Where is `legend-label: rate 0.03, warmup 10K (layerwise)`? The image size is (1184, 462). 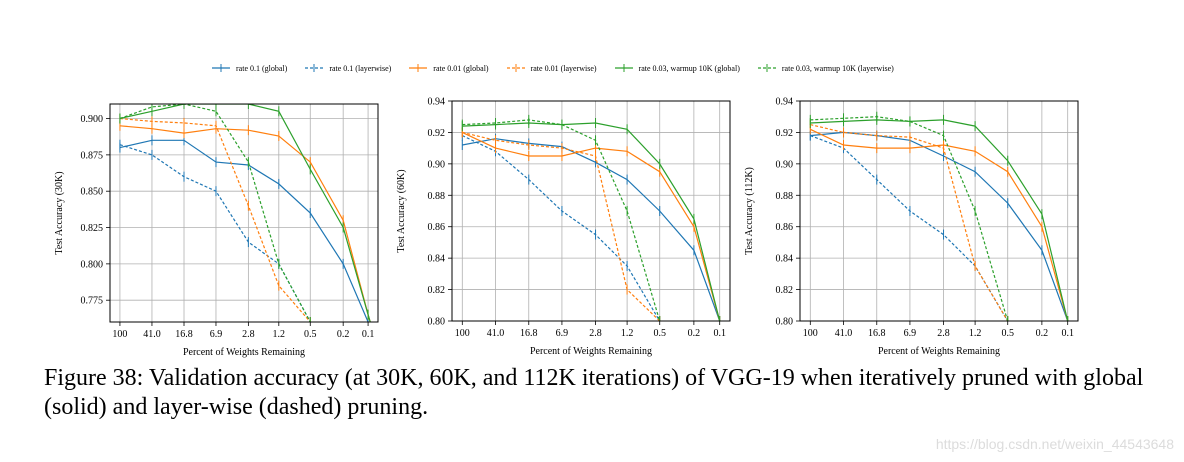 legend-label: rate 0.03, warmup 10K (layerwise) is located at coordinates (837, 68).